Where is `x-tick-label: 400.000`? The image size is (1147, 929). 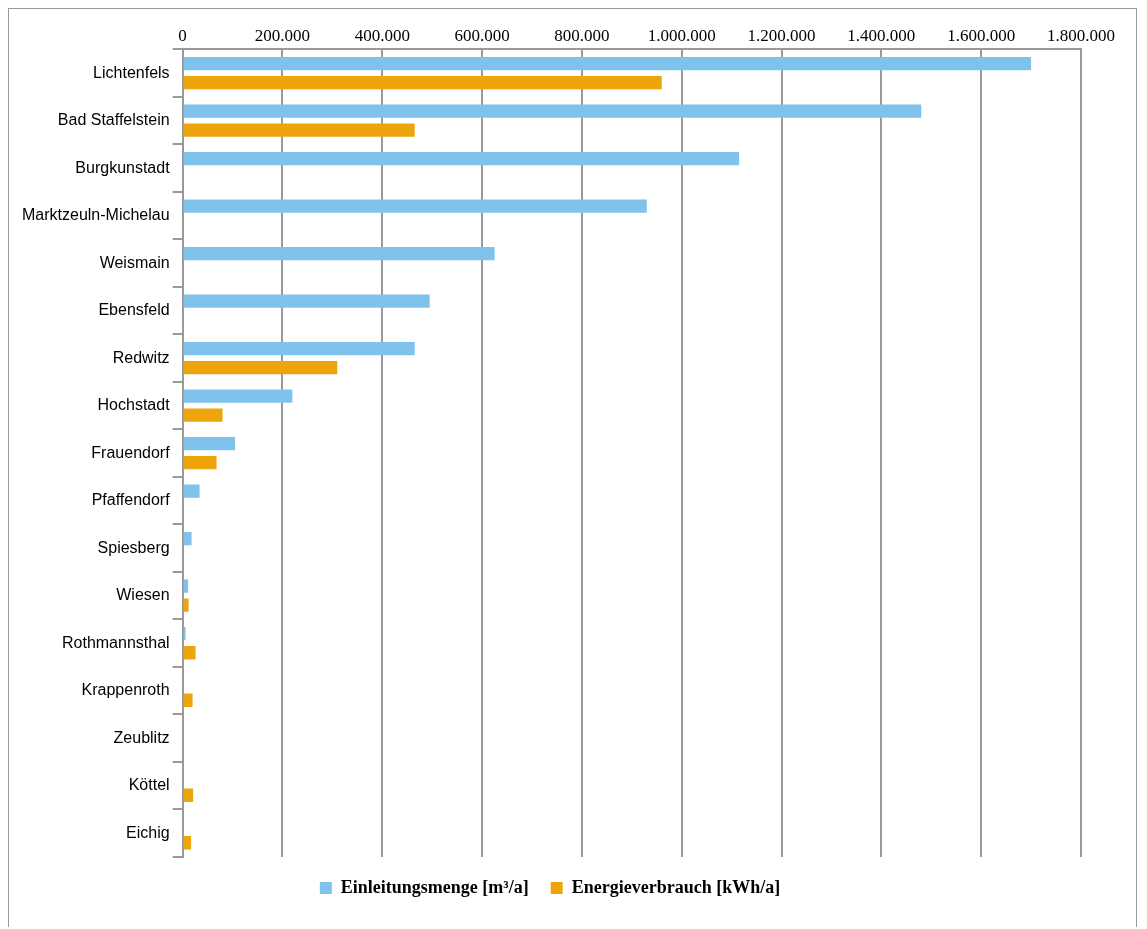 x-tick-label: 400.000 is located at coordinates (382, 35).